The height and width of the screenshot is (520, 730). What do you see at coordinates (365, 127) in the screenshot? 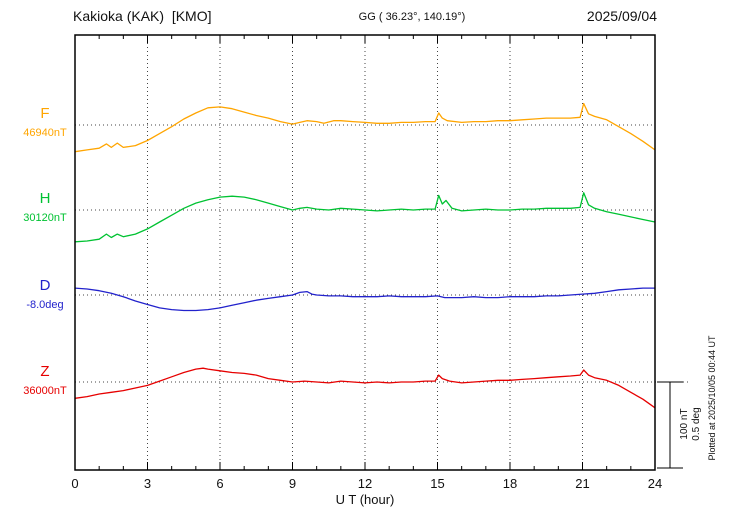
I see `trace-F` at bounding box center [365, 127].